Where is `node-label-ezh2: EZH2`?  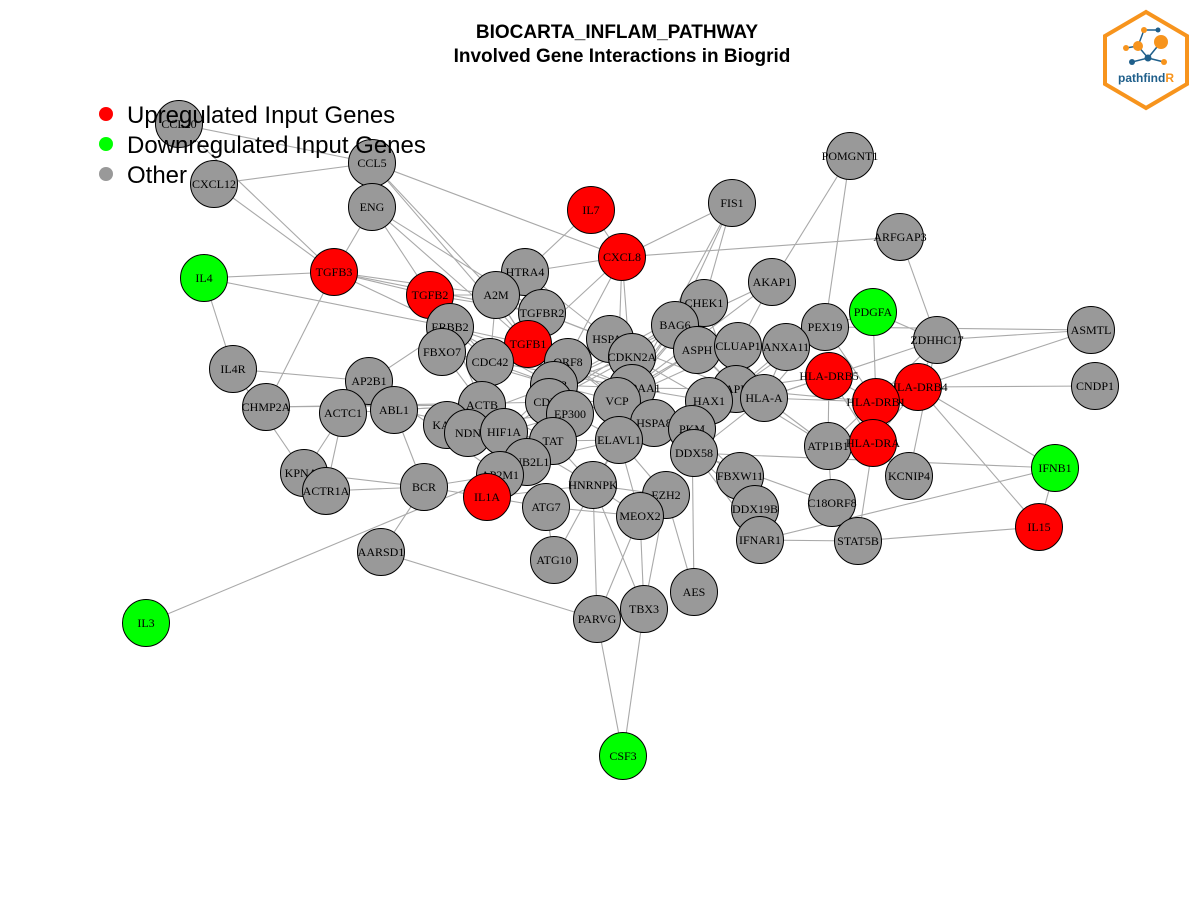
node-label-ezh2: EZH2 is located at coordinates (665, 495).